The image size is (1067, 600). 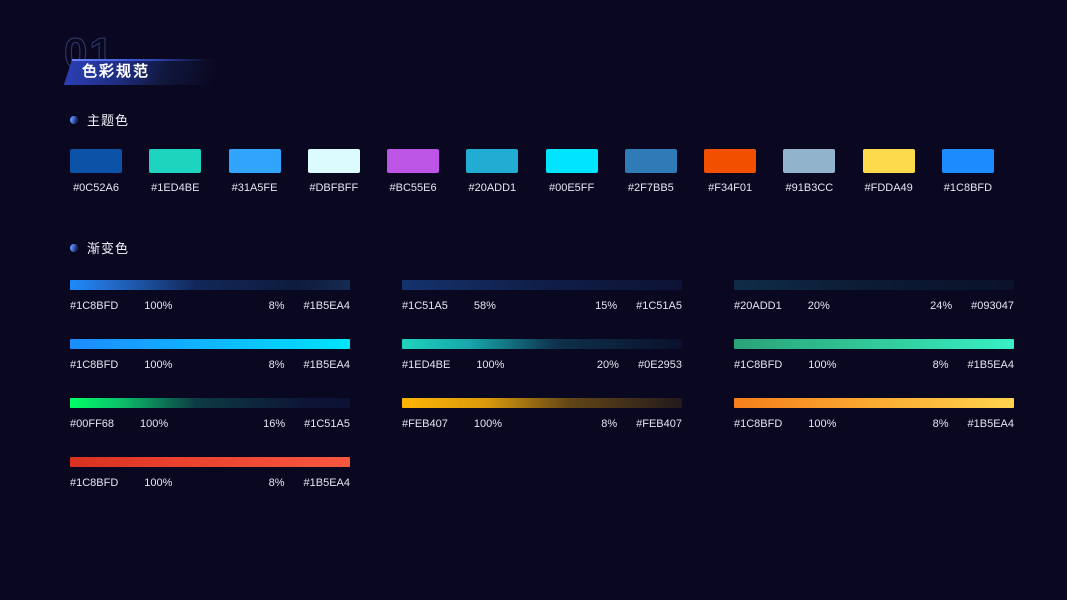 What do you see at coordinates (542, 306) in the screenshot?
I see `gradient-labels: #1C51A5 58% 15% #1C51A5` at bounding box center [542, 306].